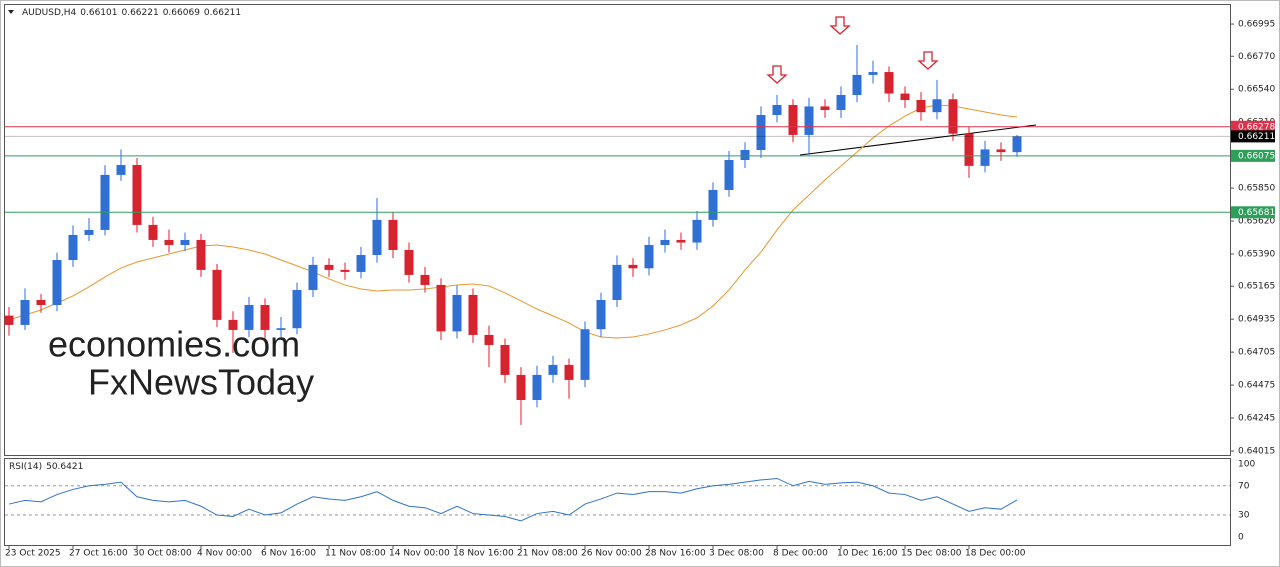  I want to click on x-tick-label: 18 Dec 00:00, so click(995, 554).